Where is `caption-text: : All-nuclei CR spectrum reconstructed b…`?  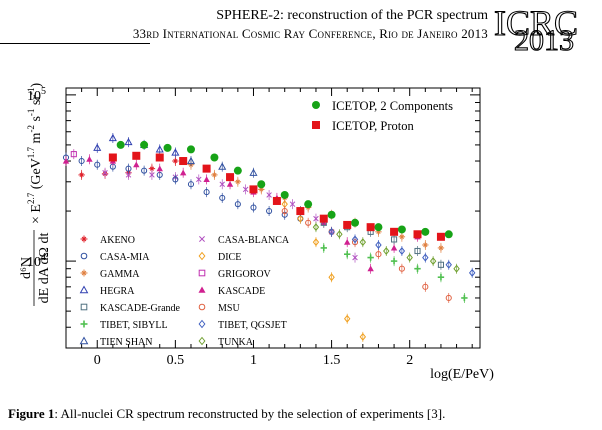 caption-text: : All-nuclei CR spectrum reconstructed b… is located at coordinates (250, 413).